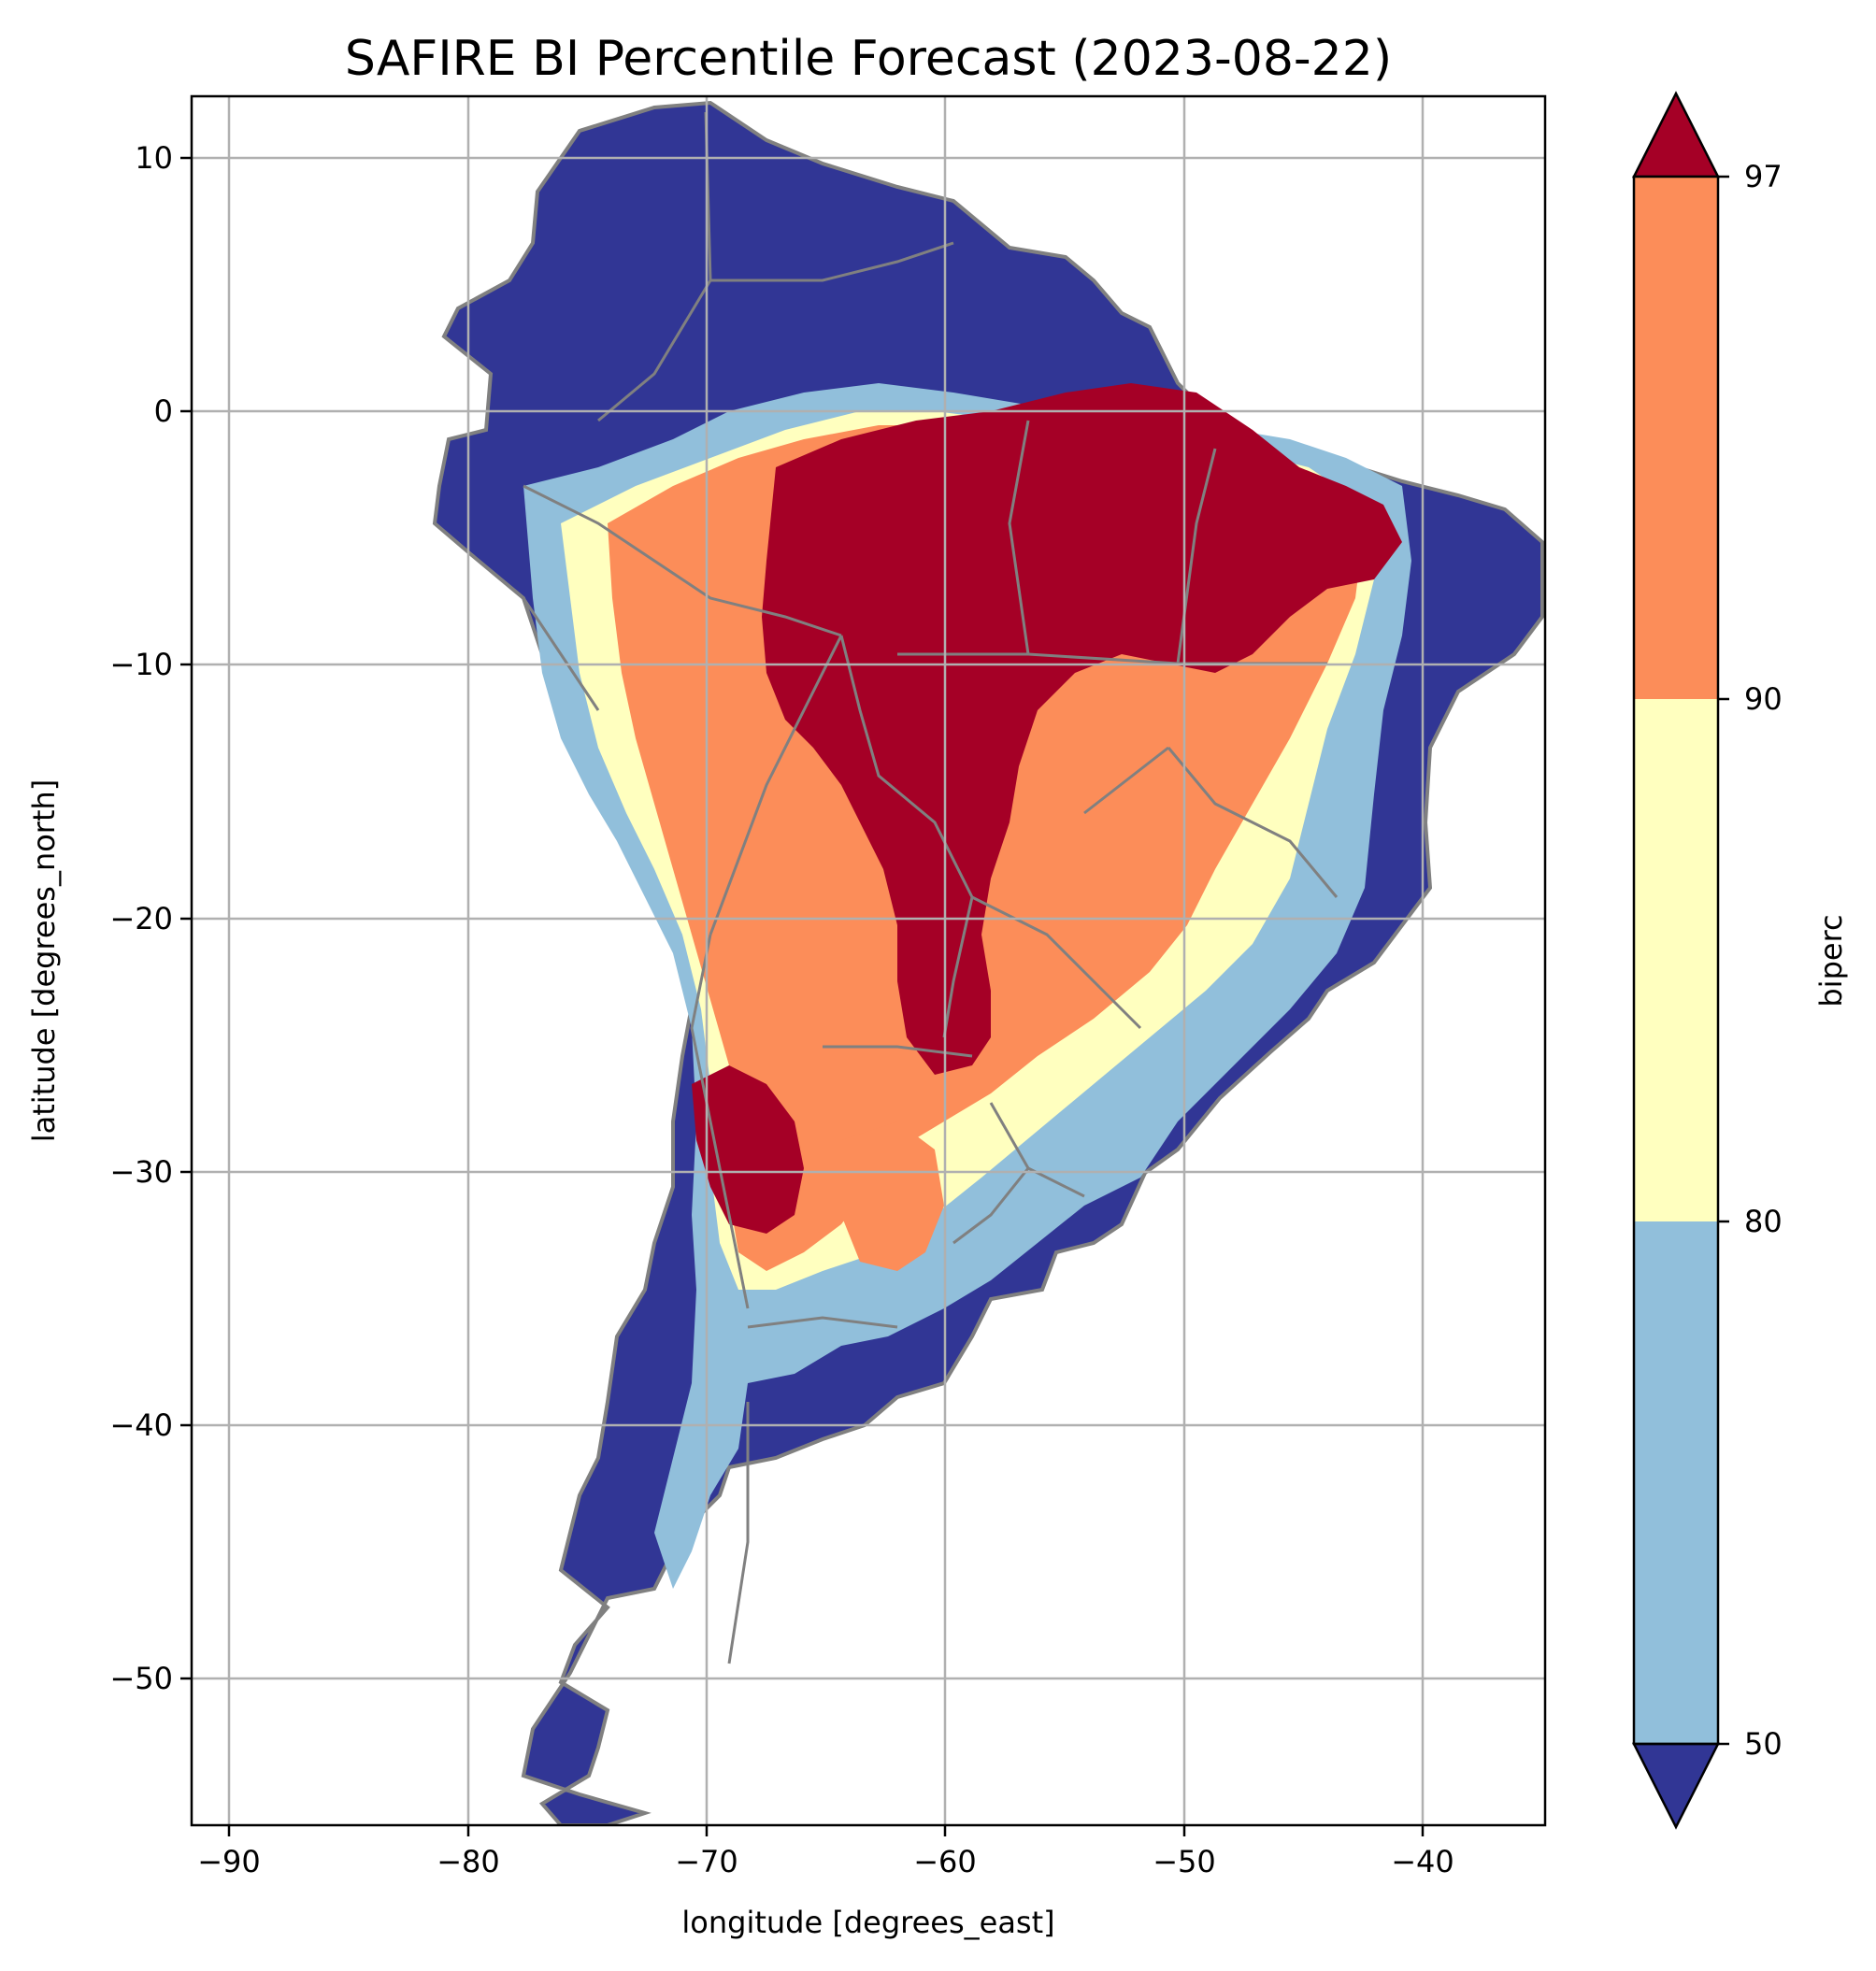  What do you see at coordinates (1764, 1221) in the screenshot?
I see `colorbar-tick-label: 80` at bounding box center [1764, 1221].